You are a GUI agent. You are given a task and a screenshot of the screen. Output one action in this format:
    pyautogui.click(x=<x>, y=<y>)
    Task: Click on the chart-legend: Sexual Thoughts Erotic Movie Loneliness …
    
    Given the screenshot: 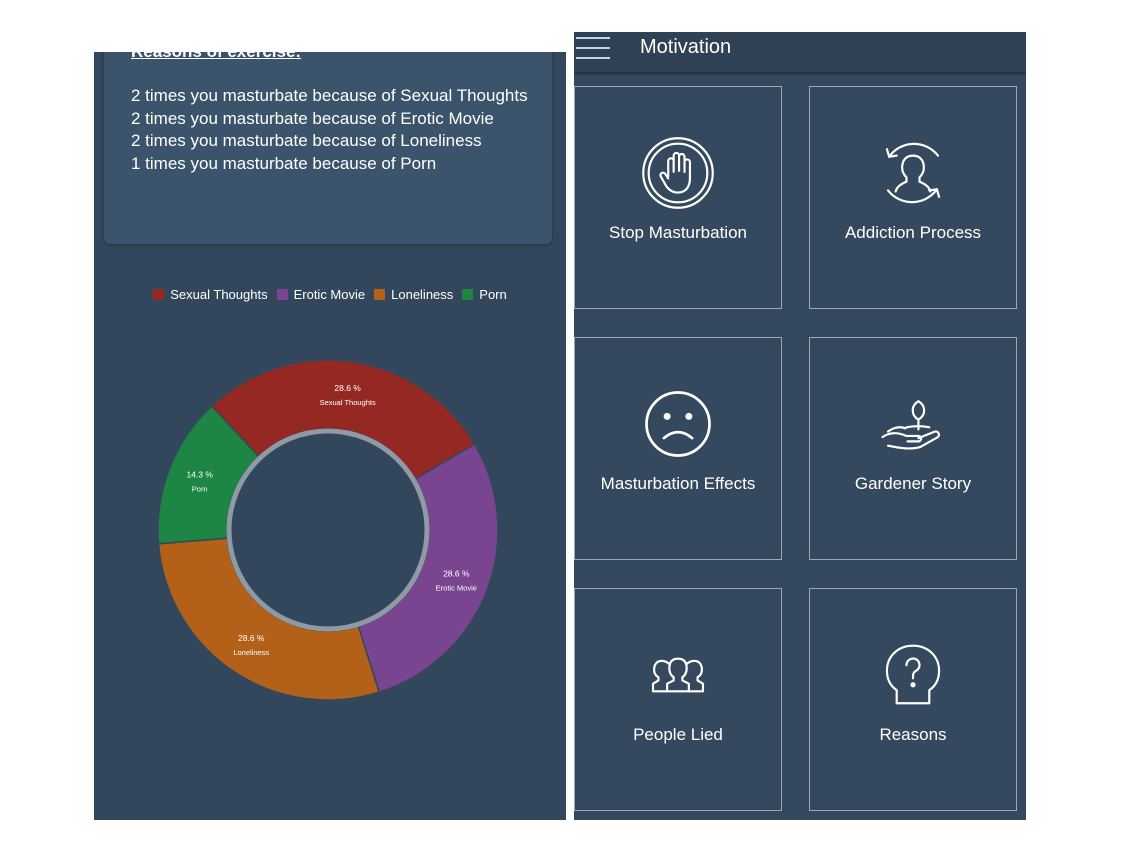 What is the action you would take?
    pyautogui.click(x=330, y=294)
    